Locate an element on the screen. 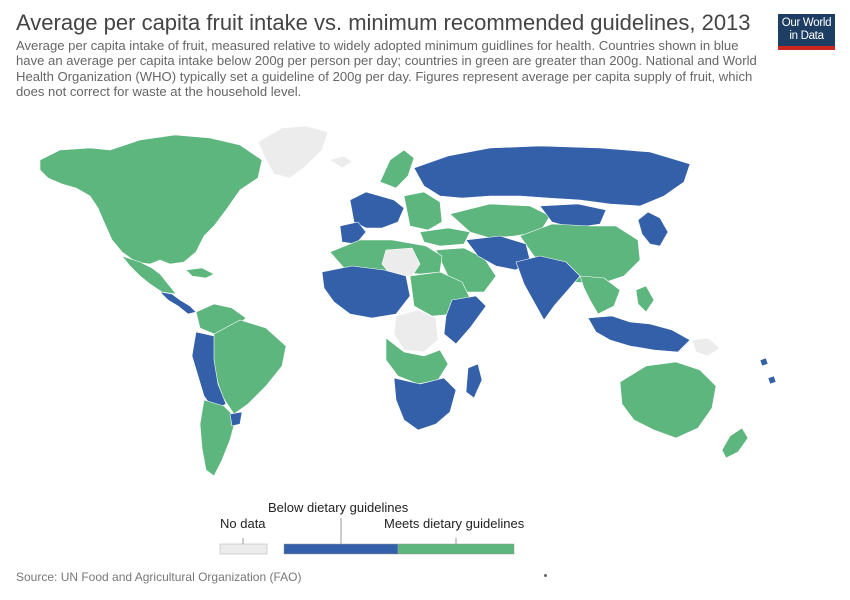  region-greenland is located at coordinates (293, 152).